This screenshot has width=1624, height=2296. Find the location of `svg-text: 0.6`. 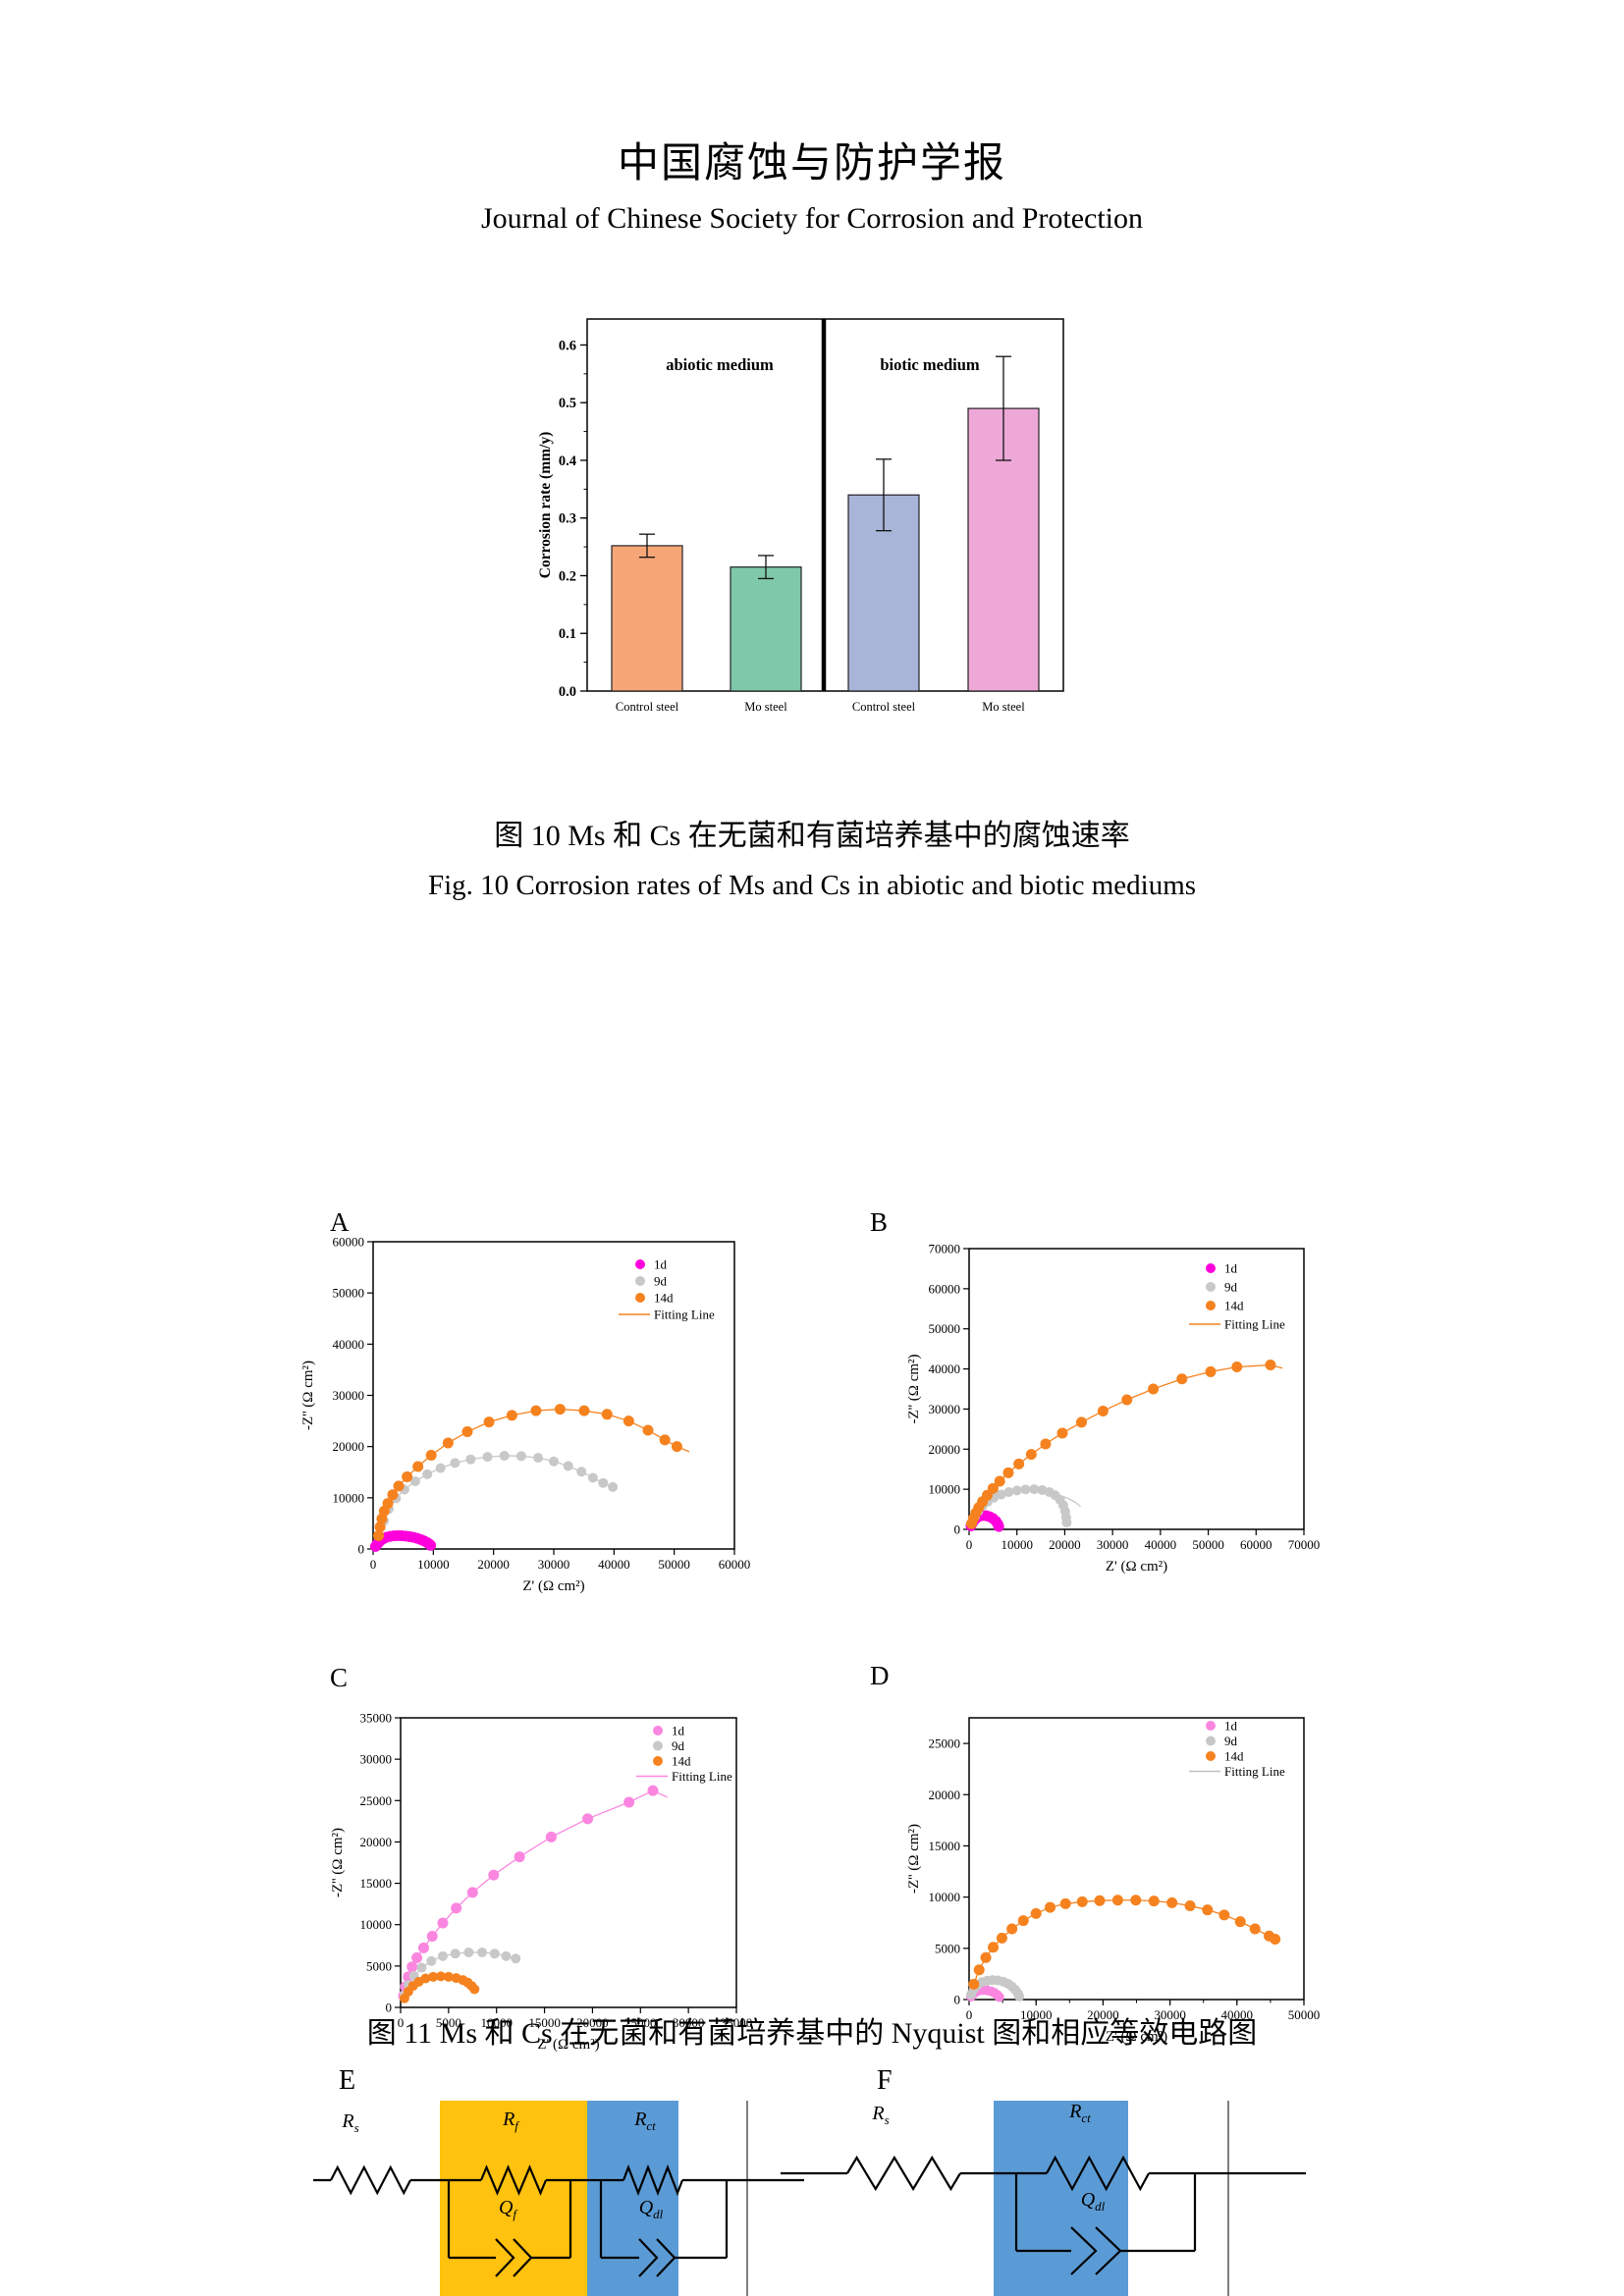

svg-text: 0.6 is located at coordinates (567, 345).